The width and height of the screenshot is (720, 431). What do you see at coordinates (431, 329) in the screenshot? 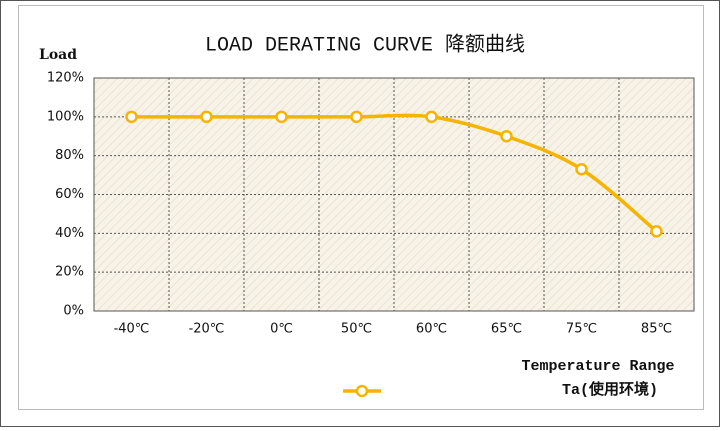
I see `x-tick-label: 60℃` at bounding box center [431, 329].